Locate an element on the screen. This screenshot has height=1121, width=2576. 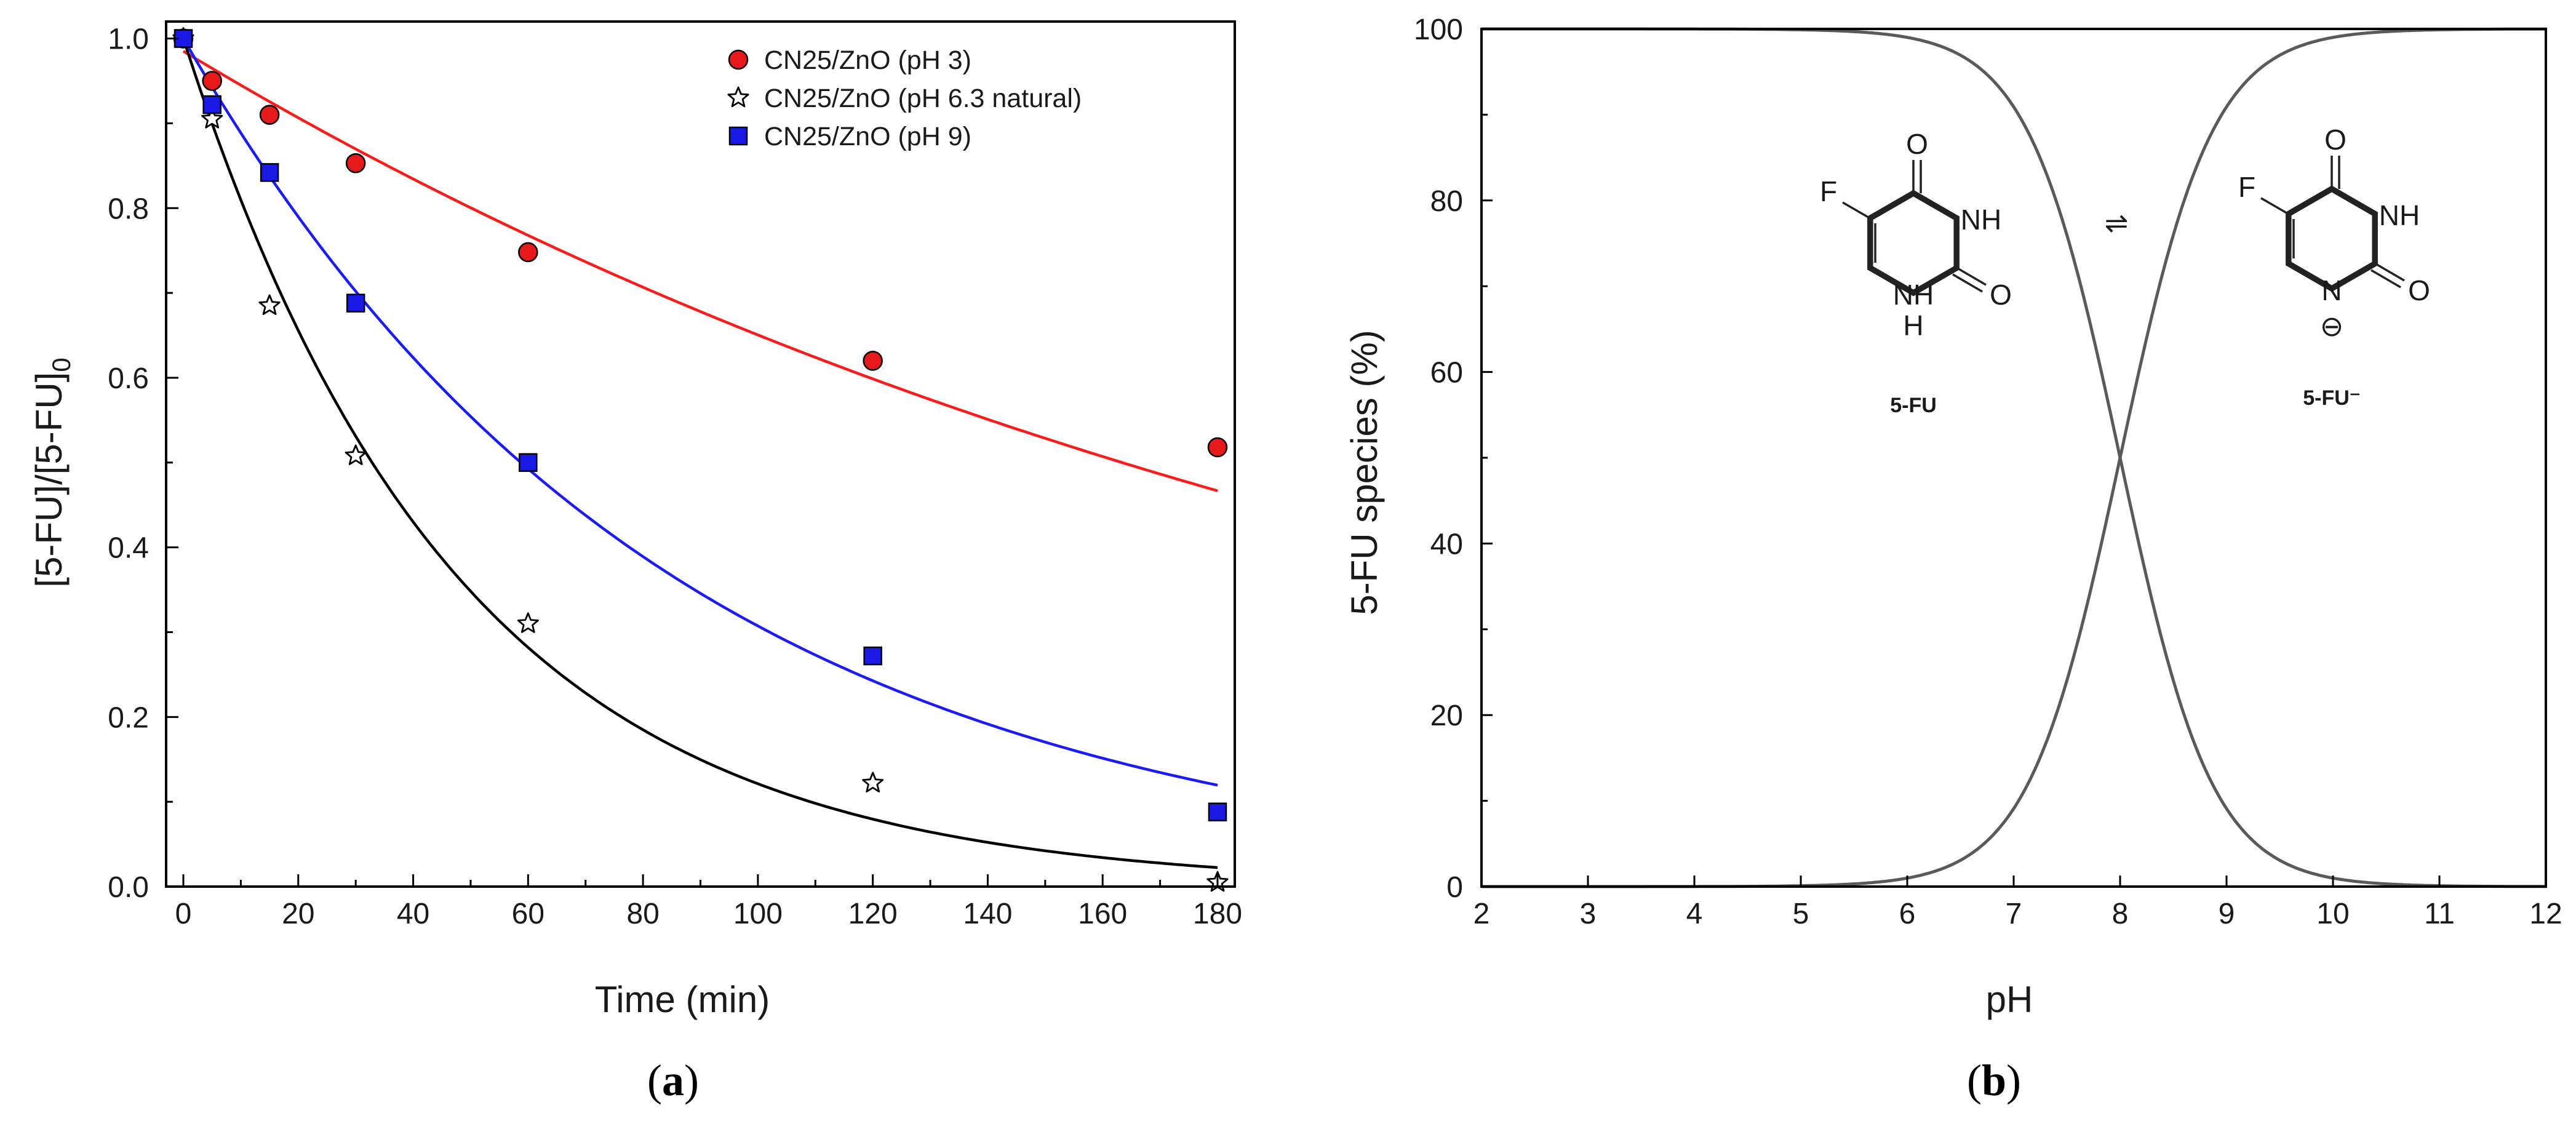
panel-b-y-axis-label: 5-FU species (%) is located at coordinates (1364, 472).